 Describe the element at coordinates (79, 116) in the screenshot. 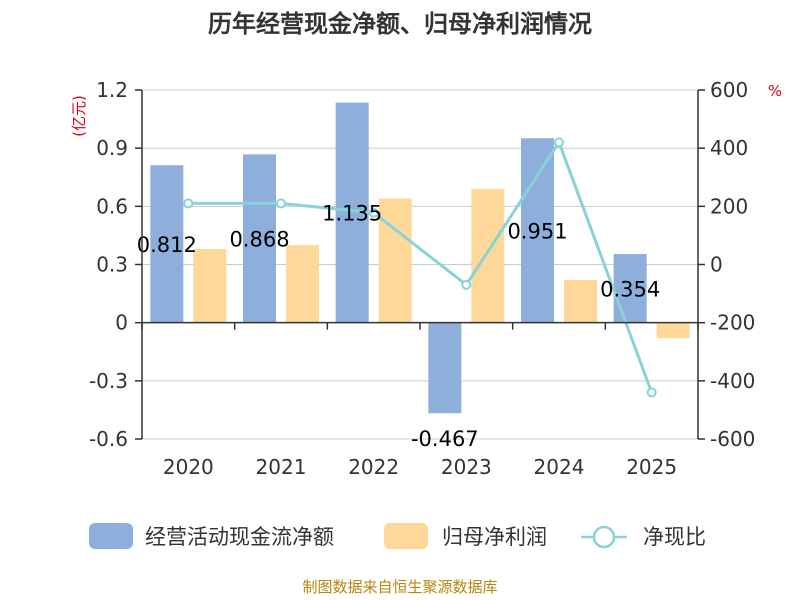

I see `y-axis-left-label: (亿元)` at that location.